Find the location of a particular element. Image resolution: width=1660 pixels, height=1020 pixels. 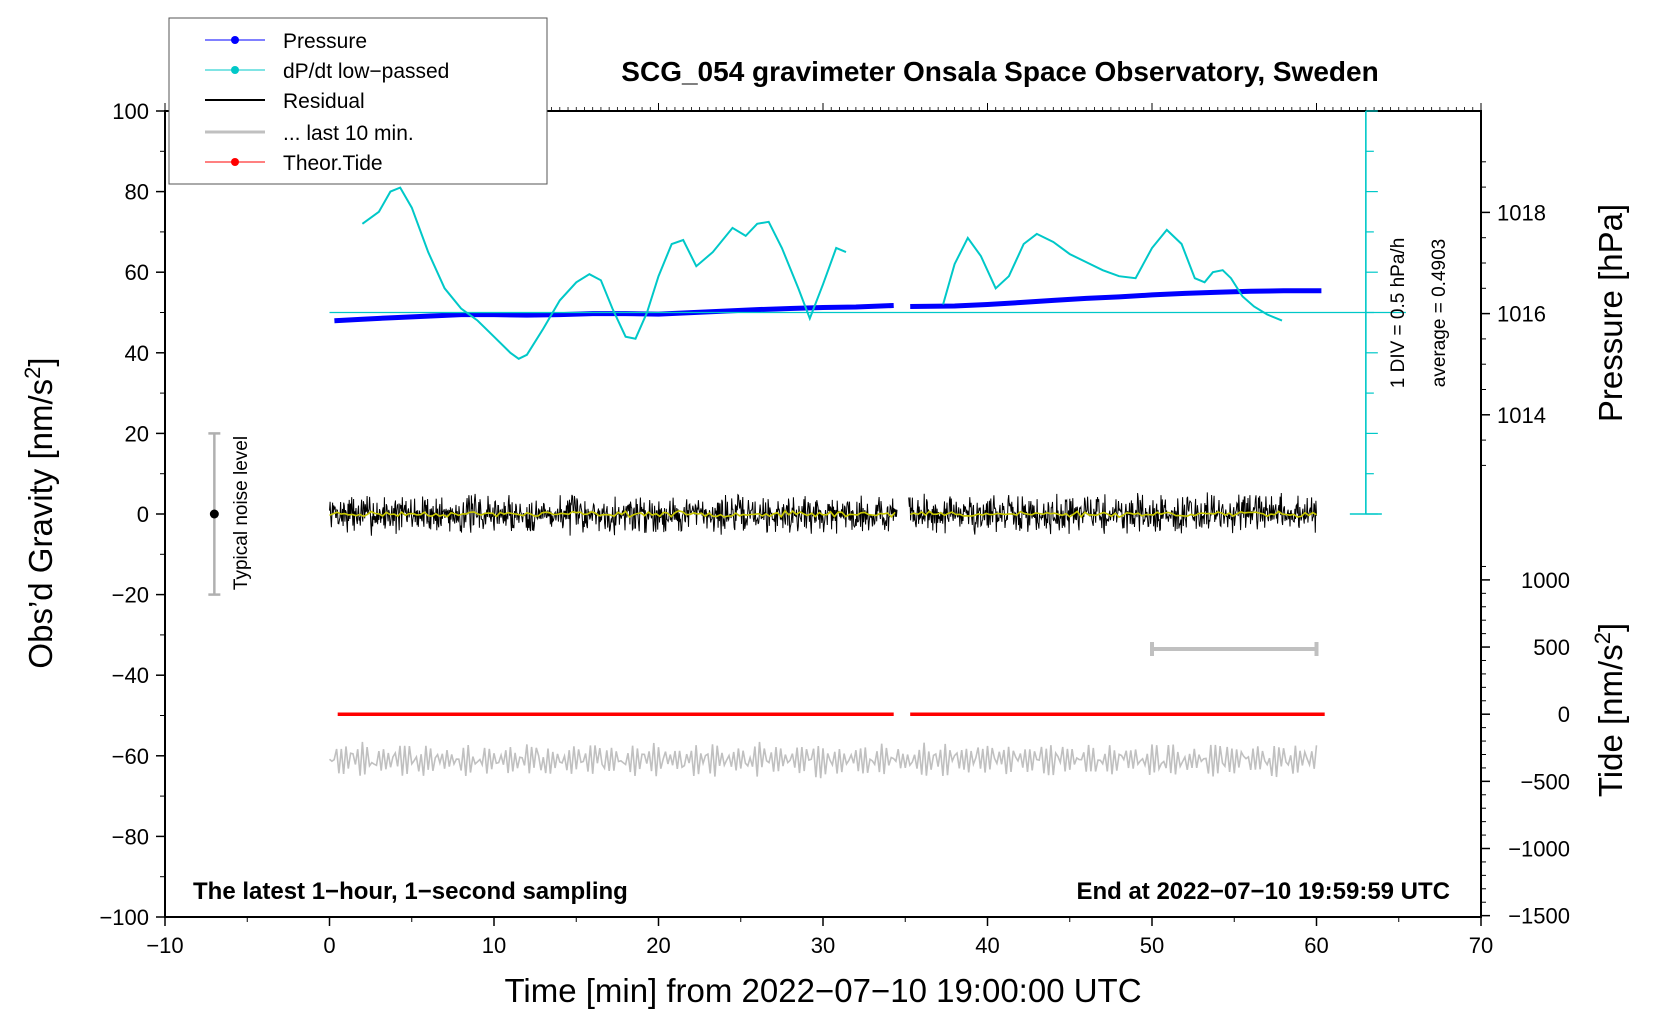

tide-tick-label: 1000 is located at coordinates (1545, 580).